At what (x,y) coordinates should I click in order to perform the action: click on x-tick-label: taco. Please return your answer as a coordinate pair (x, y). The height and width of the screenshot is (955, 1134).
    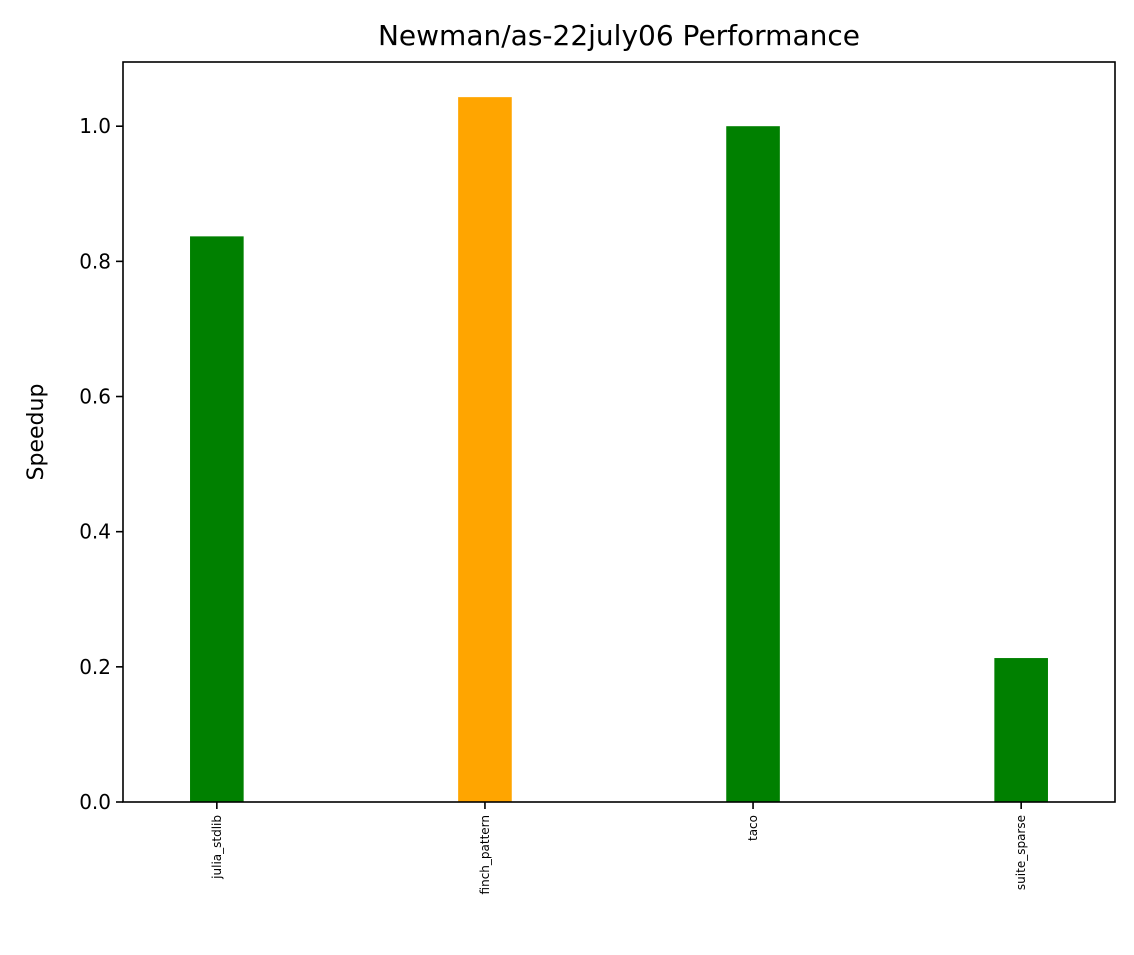
    Looking at the image, I should click on (753, 828).